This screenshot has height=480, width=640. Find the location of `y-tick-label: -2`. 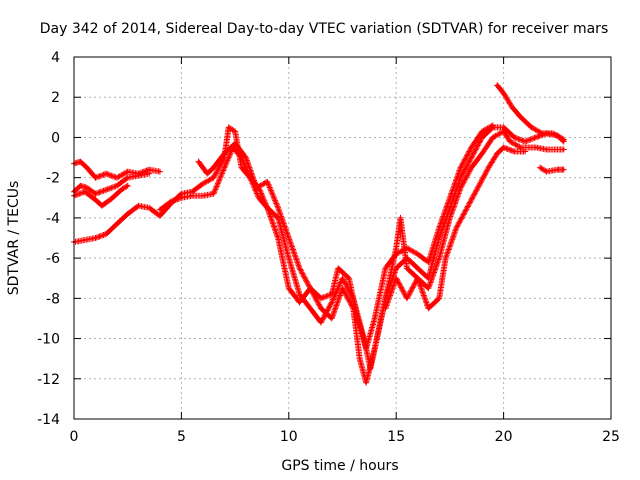

y-tick-label: -2 is located at coordinates (53, 179).